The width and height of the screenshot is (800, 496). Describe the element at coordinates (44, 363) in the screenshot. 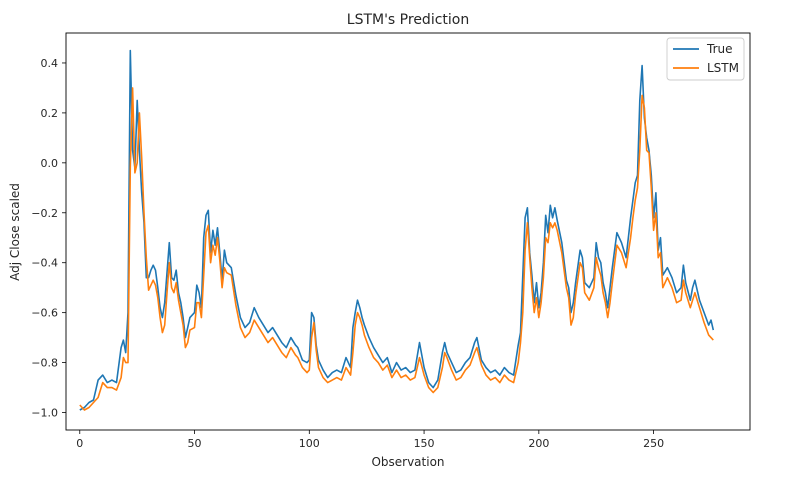

I see `y-tick-label: −0.8` at that location.